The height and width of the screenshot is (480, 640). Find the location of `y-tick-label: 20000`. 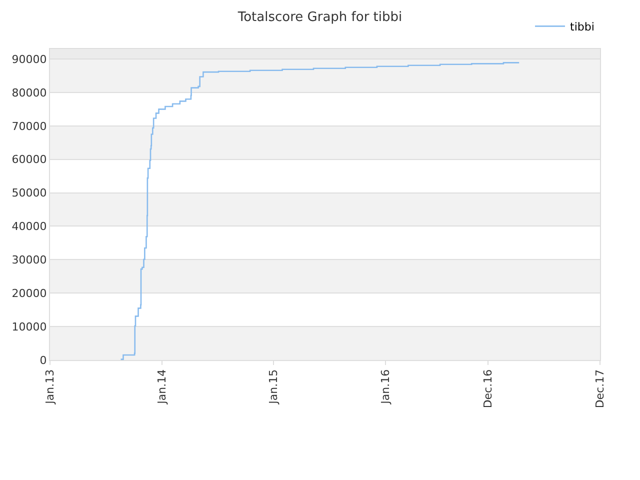

y-tick-label: 20000 is located at coordinates (29, 293).